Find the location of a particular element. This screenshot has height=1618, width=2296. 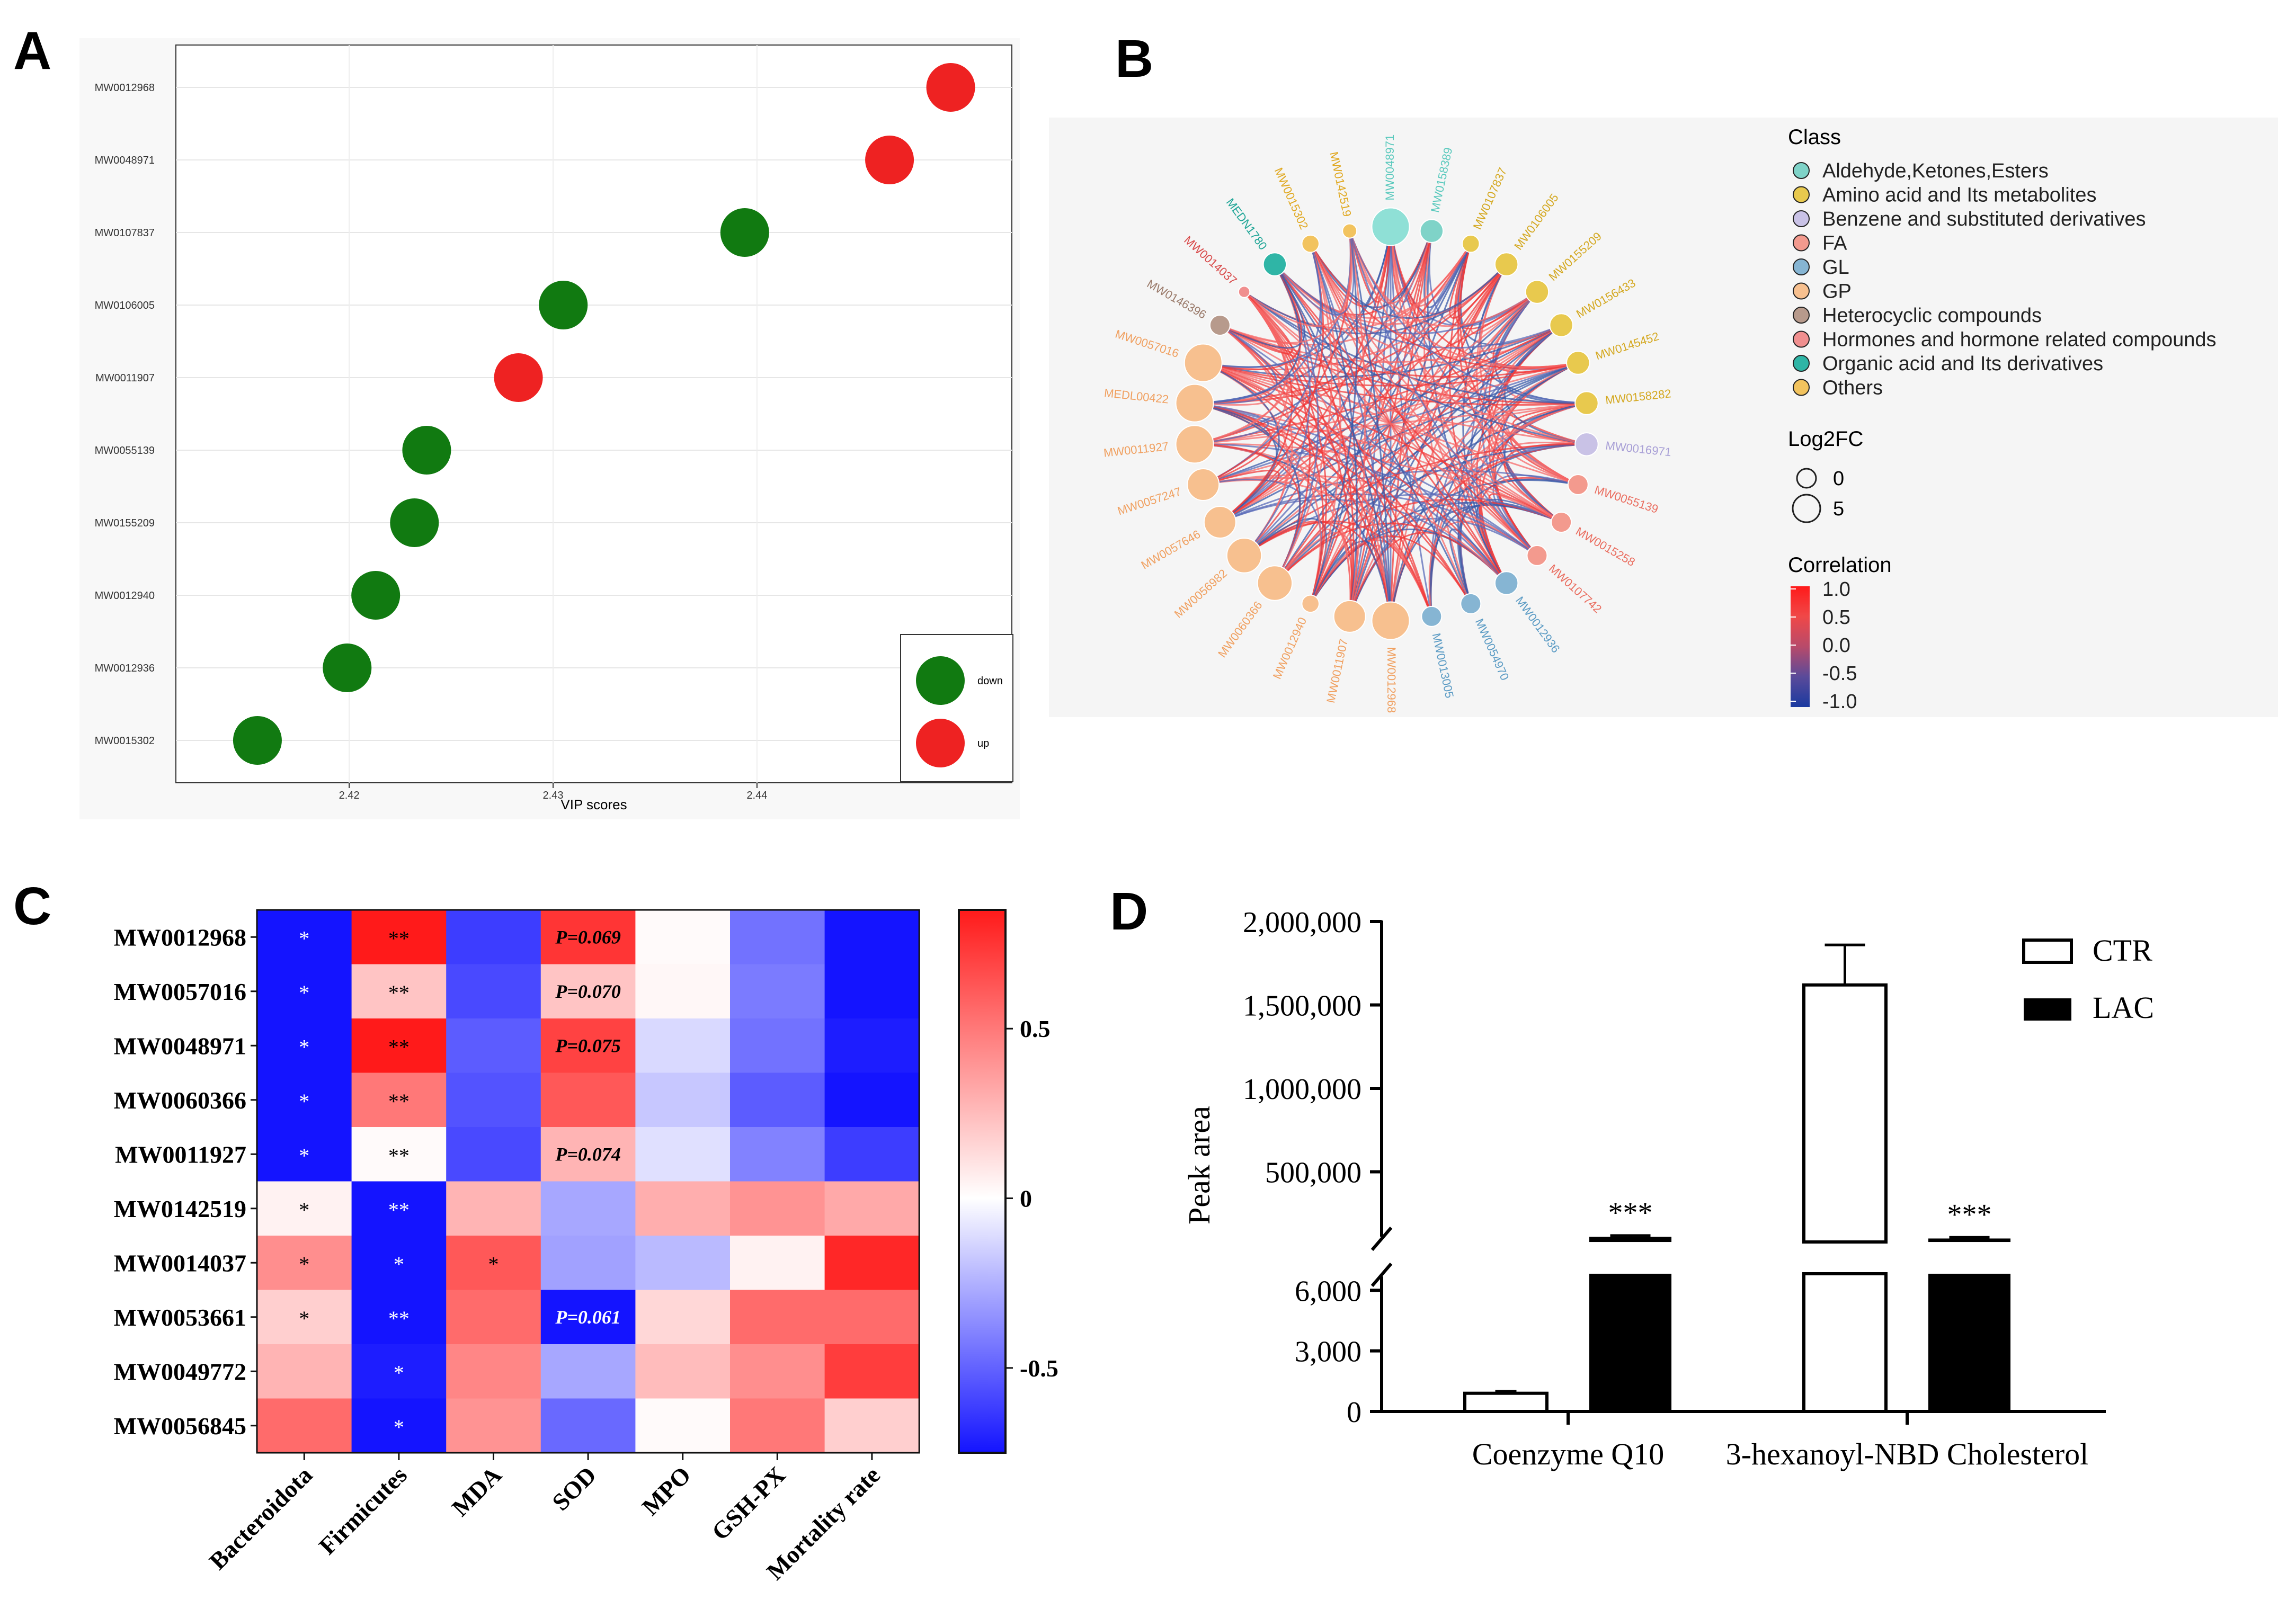

panel-d-bar-LAC-0-upper is located at coordinates (1631, 1239).